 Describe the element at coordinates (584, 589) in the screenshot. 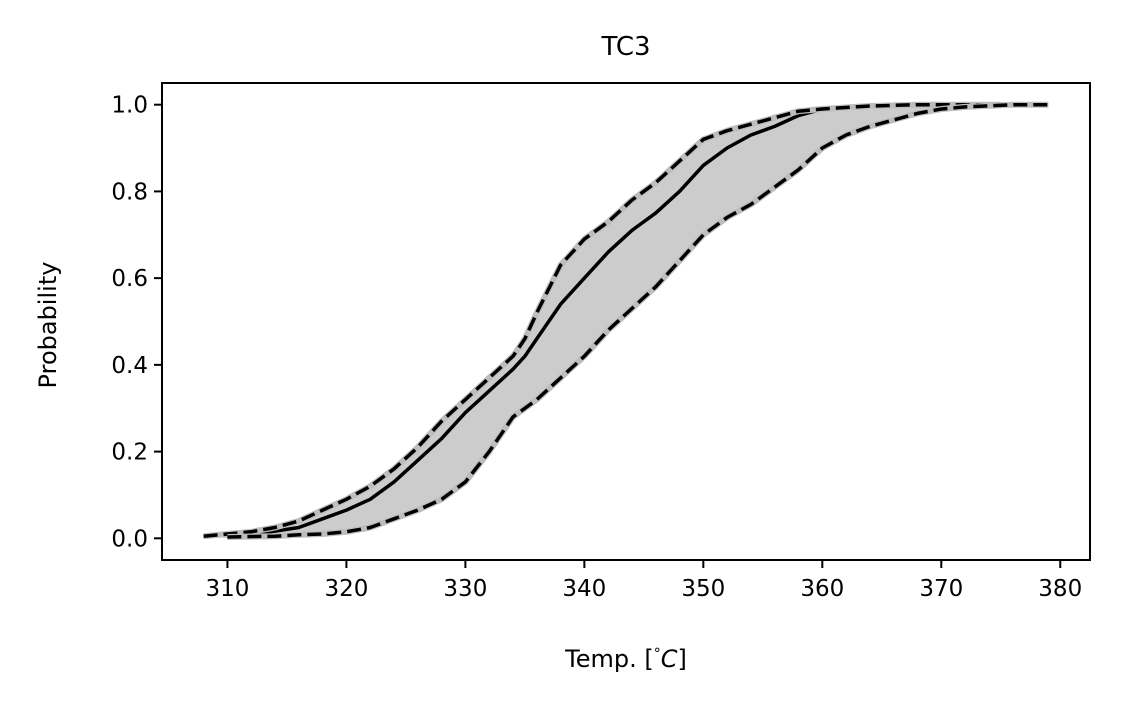

I see `x-tick-label: 340` at that location.